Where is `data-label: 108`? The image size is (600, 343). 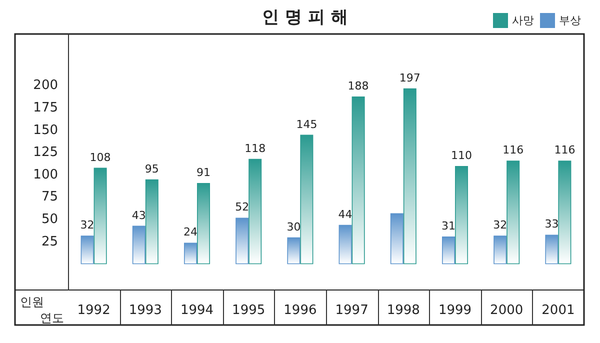 data-label: 108 is located at coordinates (100, 157).